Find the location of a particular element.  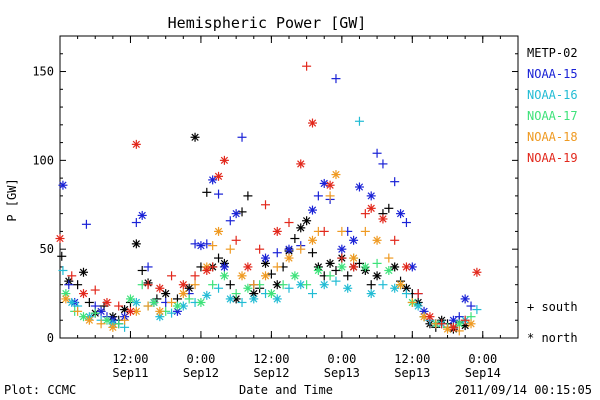

y-axis-label: P [GW] is located at coordinates (12, 199).